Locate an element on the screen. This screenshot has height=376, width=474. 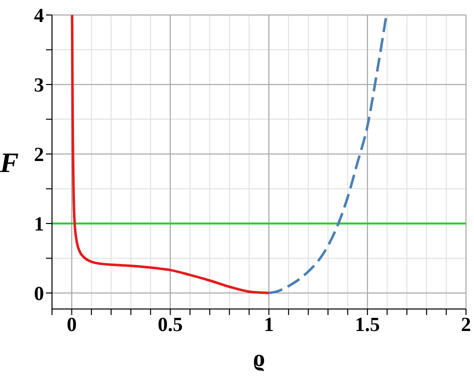
y-tick-label: 1 is located at coordinates (39, 225).